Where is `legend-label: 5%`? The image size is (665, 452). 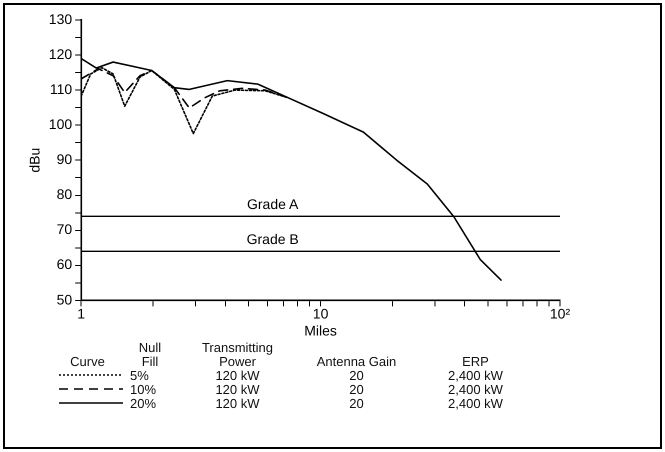 legend-label: 5% is located at coordinates (140, 375).